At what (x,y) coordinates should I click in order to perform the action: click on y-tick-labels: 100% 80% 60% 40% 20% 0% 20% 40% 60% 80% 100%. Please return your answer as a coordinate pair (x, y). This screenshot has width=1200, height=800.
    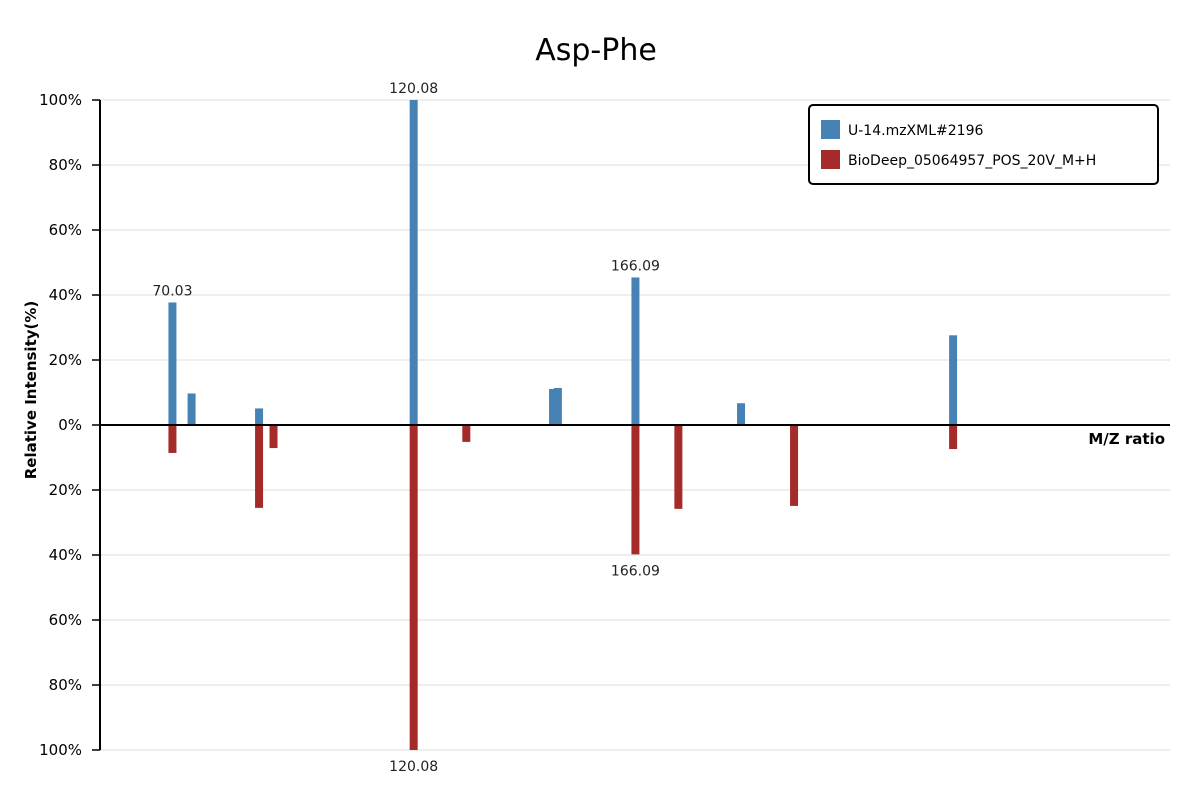
    Looking at the image, I should click on (69, 425).